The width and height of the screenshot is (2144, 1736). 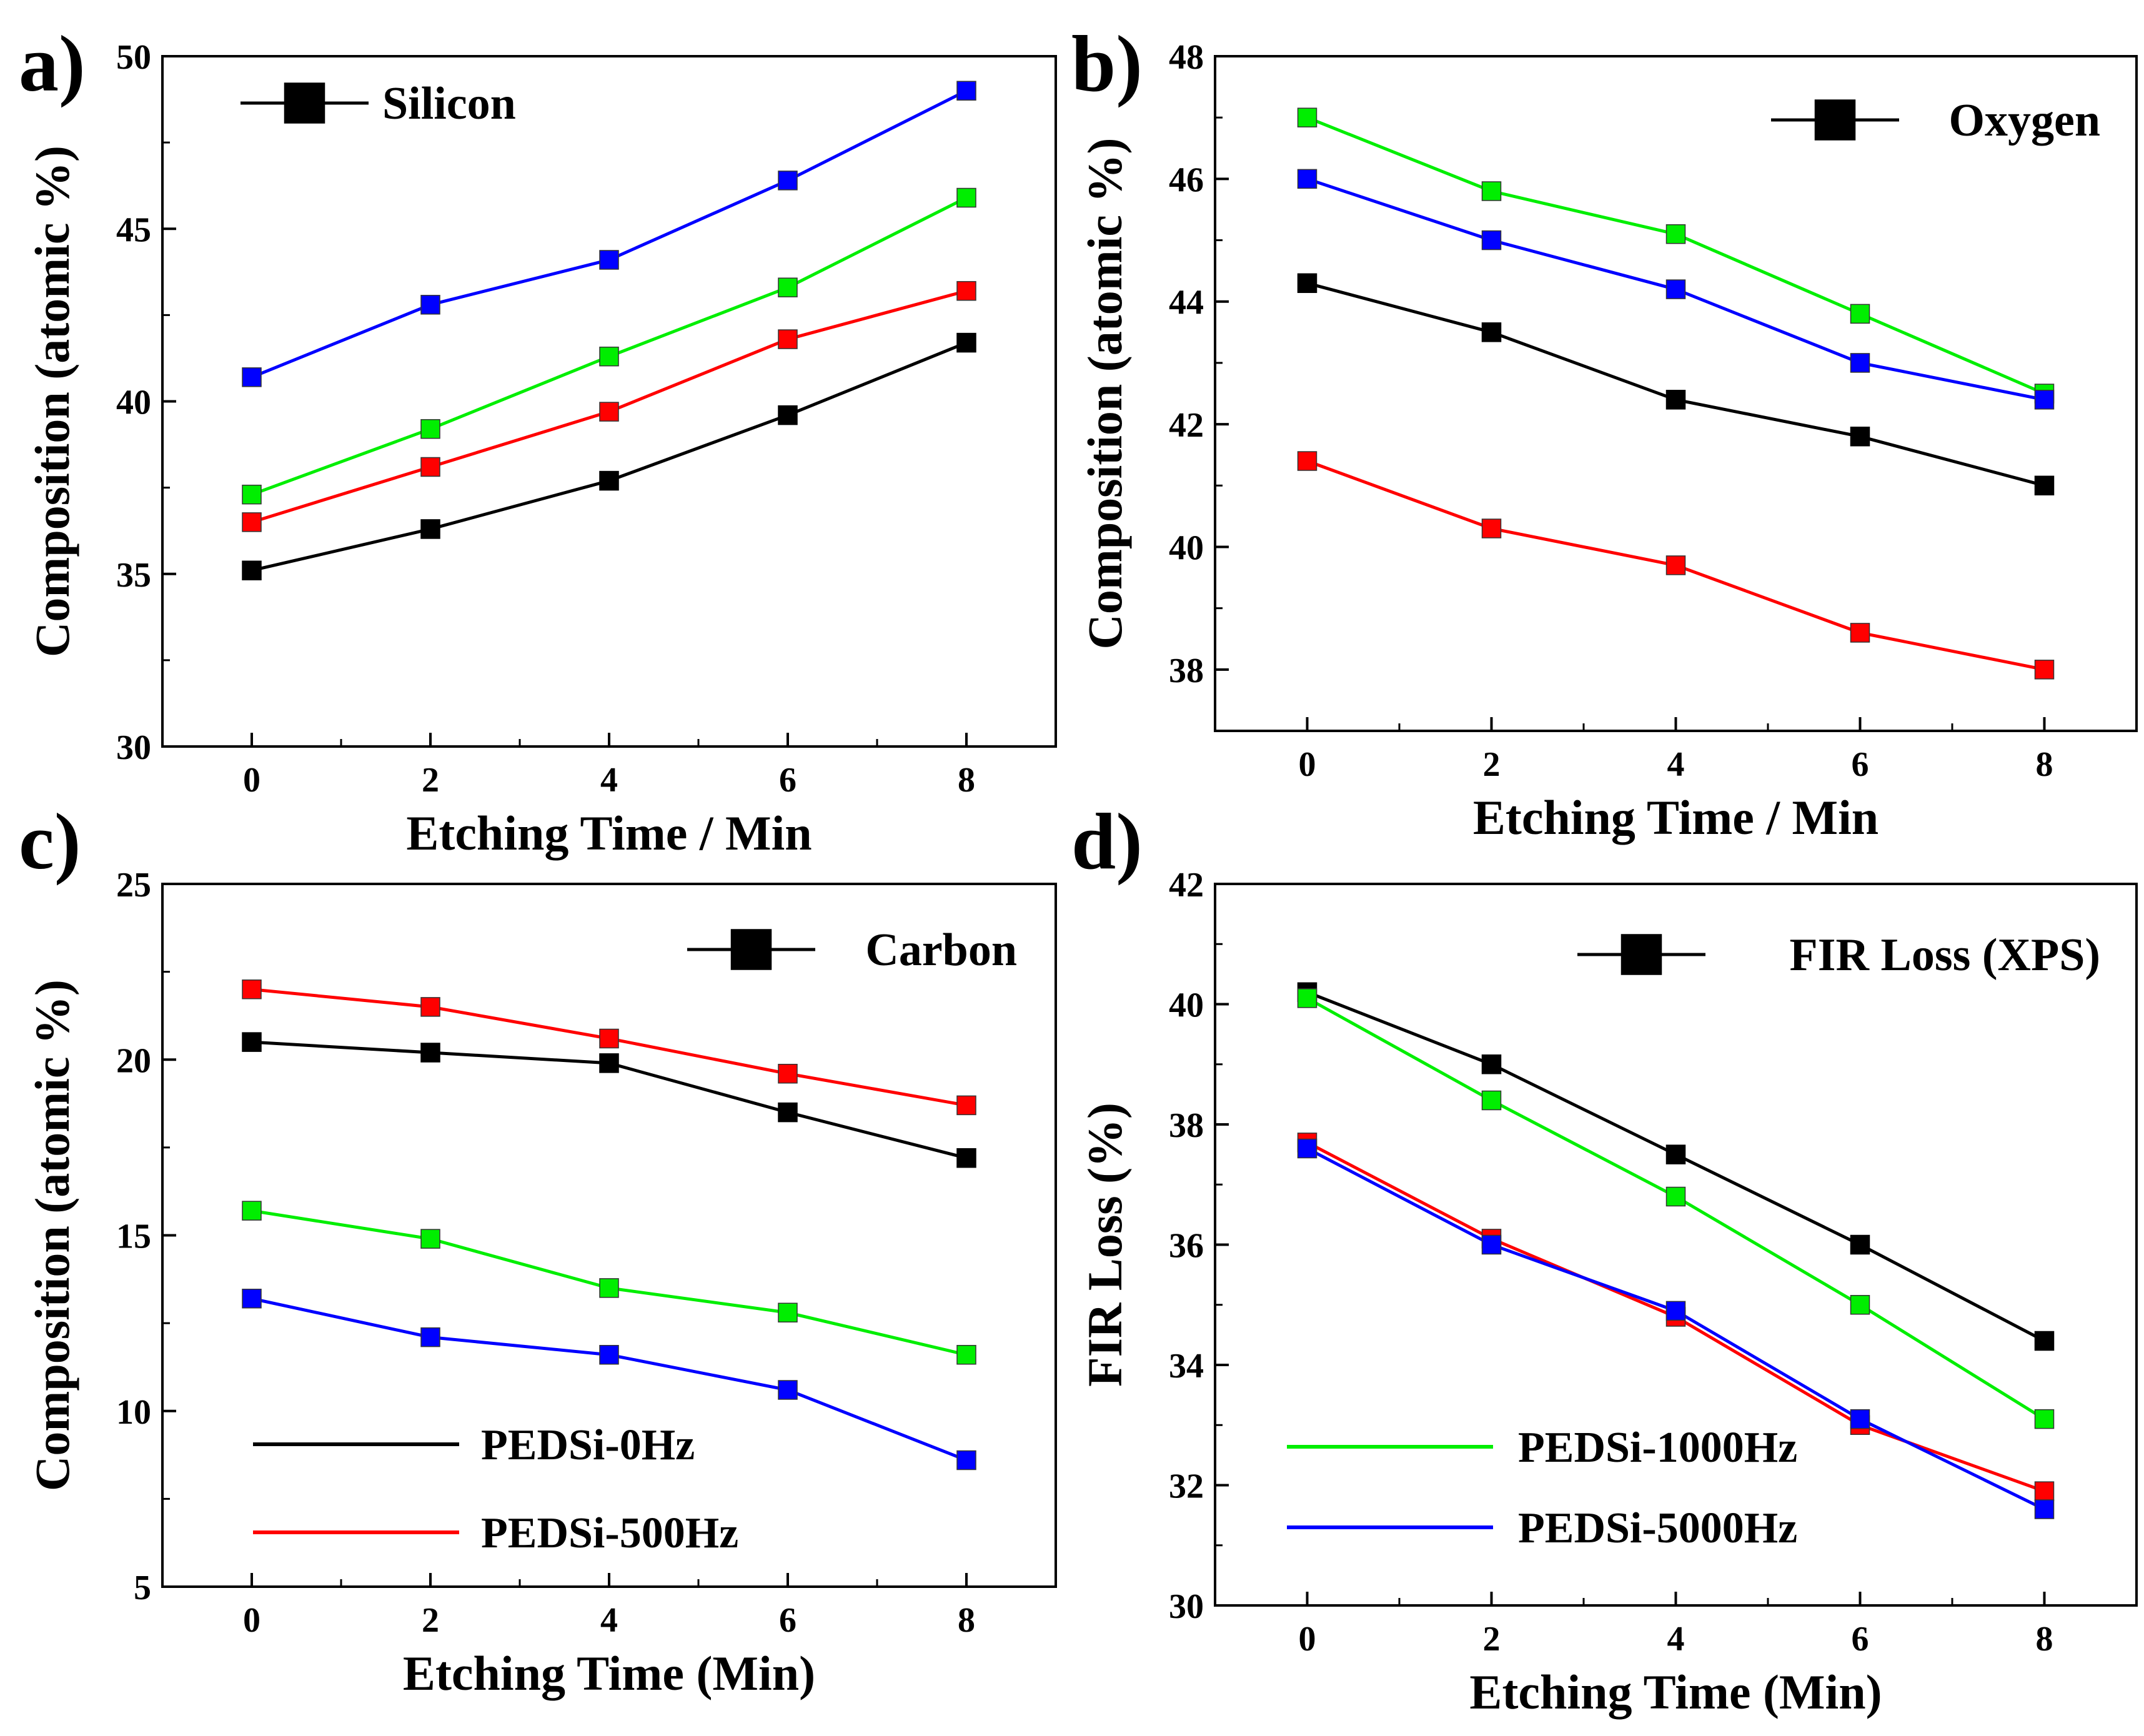 What do you see at coordinates (133, 57) in the screenshot?
I see `y-tick-label: 50` at bounding box center [133, 57].